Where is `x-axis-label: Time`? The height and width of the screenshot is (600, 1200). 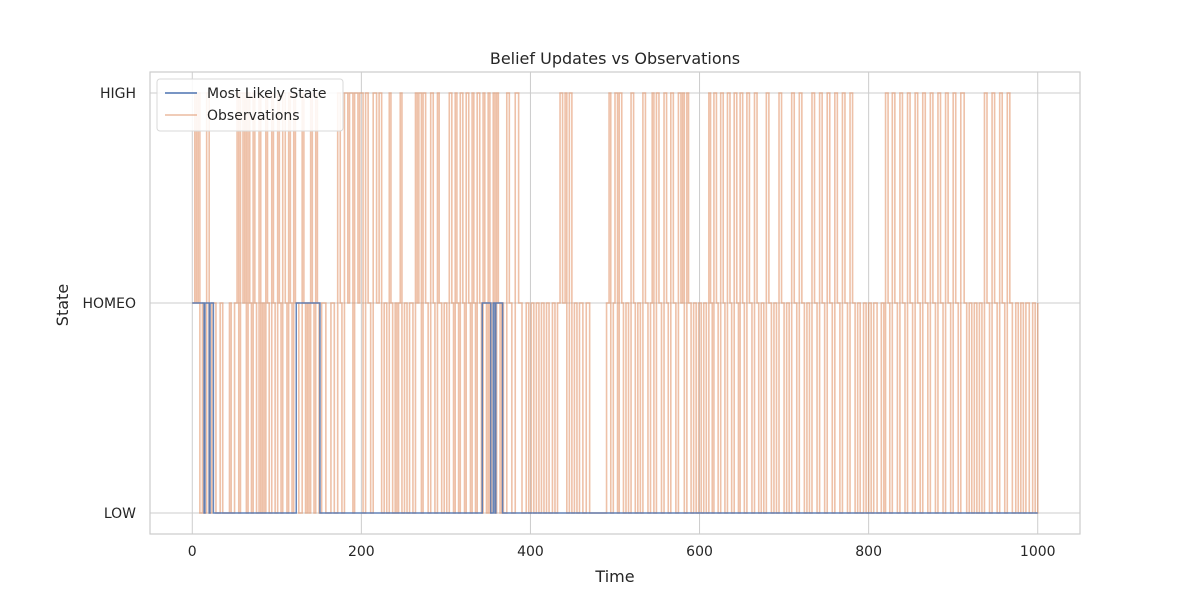
x-axis-label: Time is located at coordinates (614, 576).